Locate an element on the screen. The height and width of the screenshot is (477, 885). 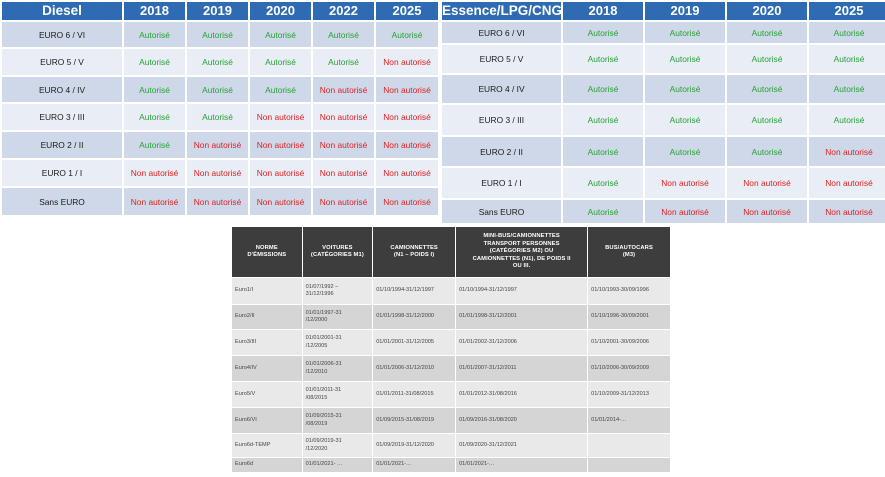
header-line: camionnettes (N1), de poids II is located at coordinates (521, 258).